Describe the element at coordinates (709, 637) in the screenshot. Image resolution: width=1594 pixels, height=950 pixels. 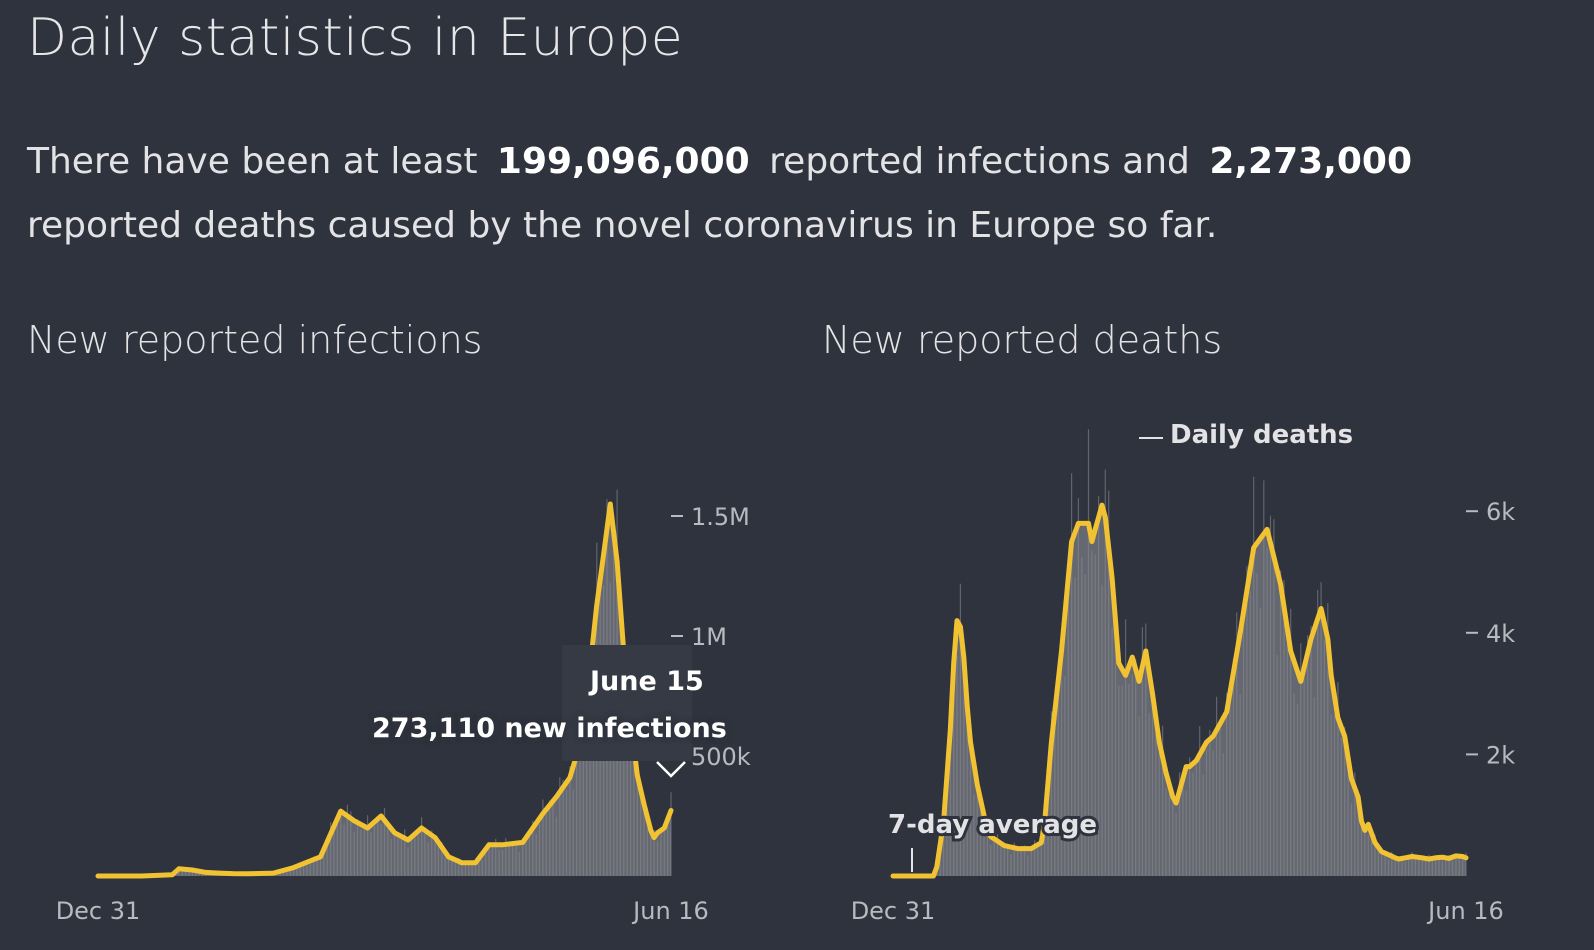
I see `y-tick-label: 1M` at that location.